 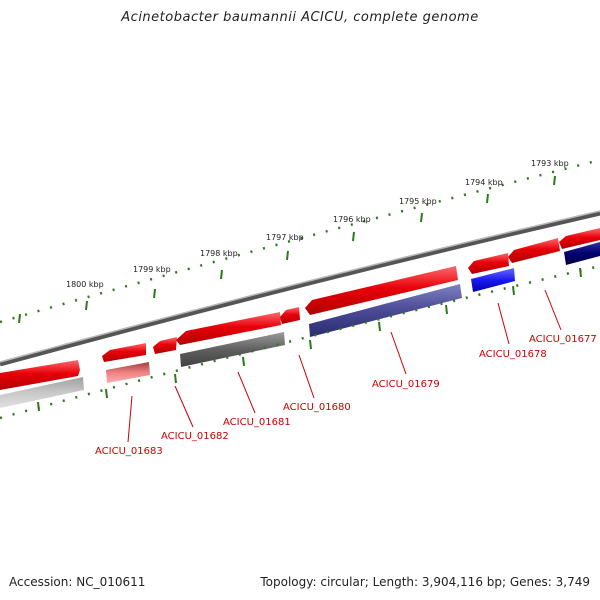 What do you see at coordinates (352, 219) in the screenshot?
I see `kbp-label: 1796 kbp` at bounding box center [352, 219].